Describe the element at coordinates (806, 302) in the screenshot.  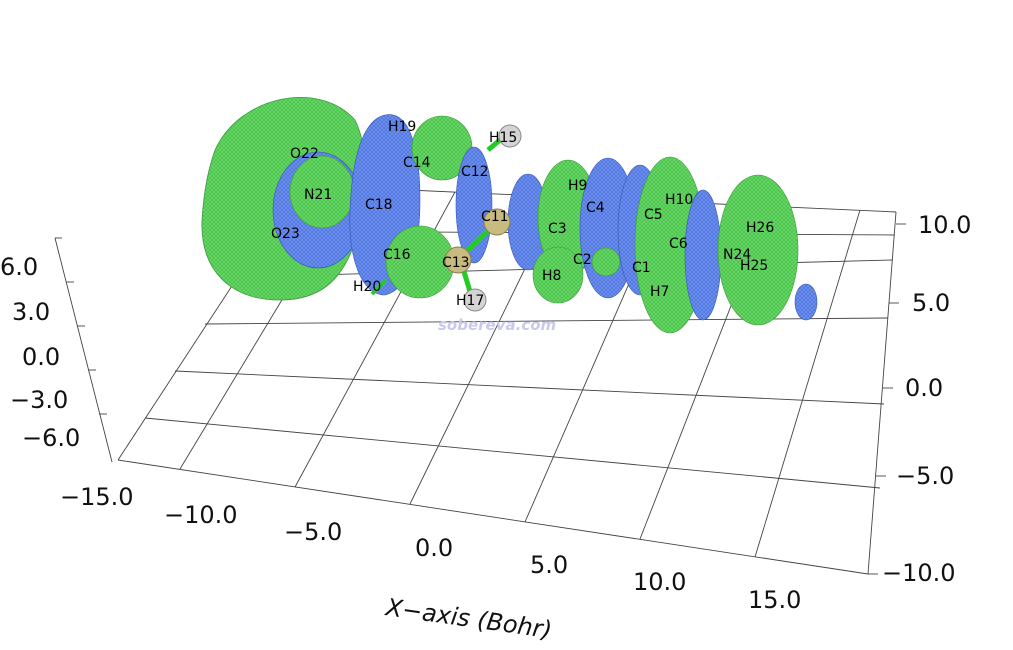
I see `negative-lobe-tail` at that location.